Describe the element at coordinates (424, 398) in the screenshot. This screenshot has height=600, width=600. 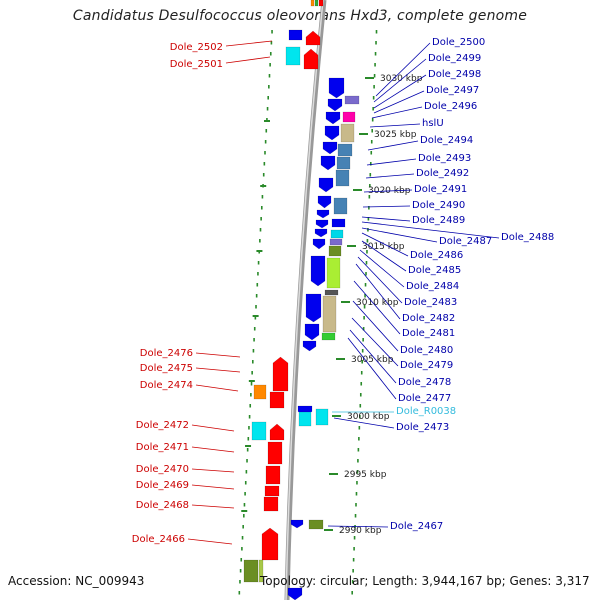
I see `gene-label: Dole_2477` at that location.